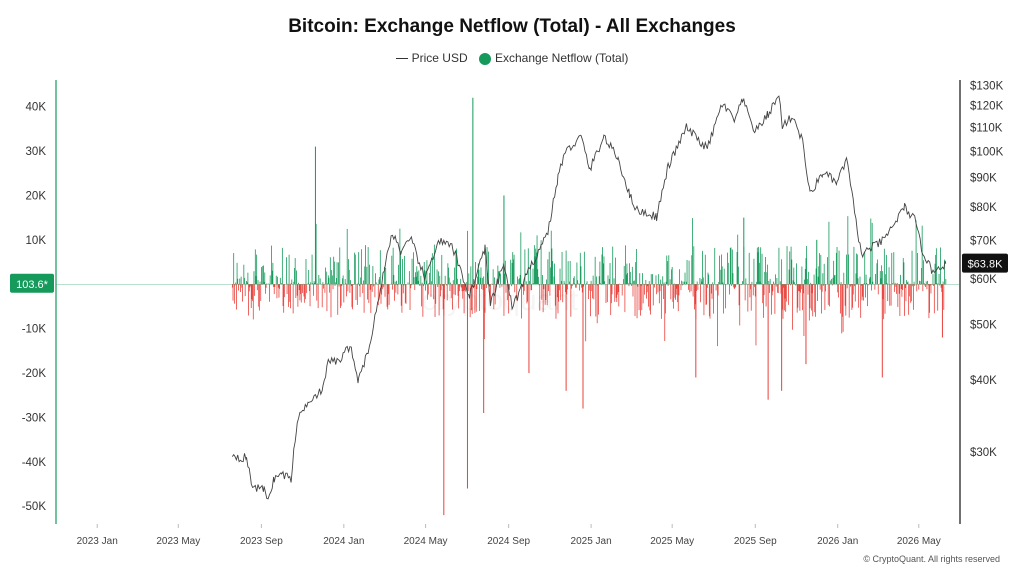 The width and height of the screenshot is (1024, 576). What do you see at coordinates (97, 541) in the screenshot?
I see `x-tick-label: 2023 Jan` at bounding box center [97, 541].